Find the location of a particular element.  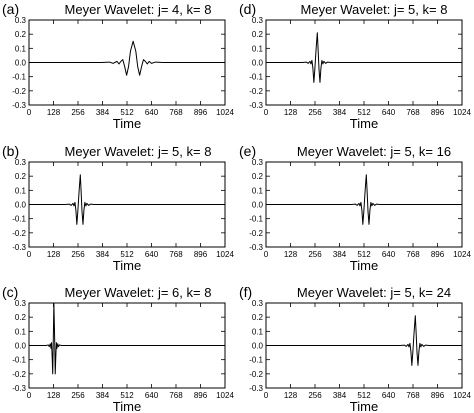

panel-title: Meyer Wavelet: j= 5, k= 16 is located at coordinates (374, 151).